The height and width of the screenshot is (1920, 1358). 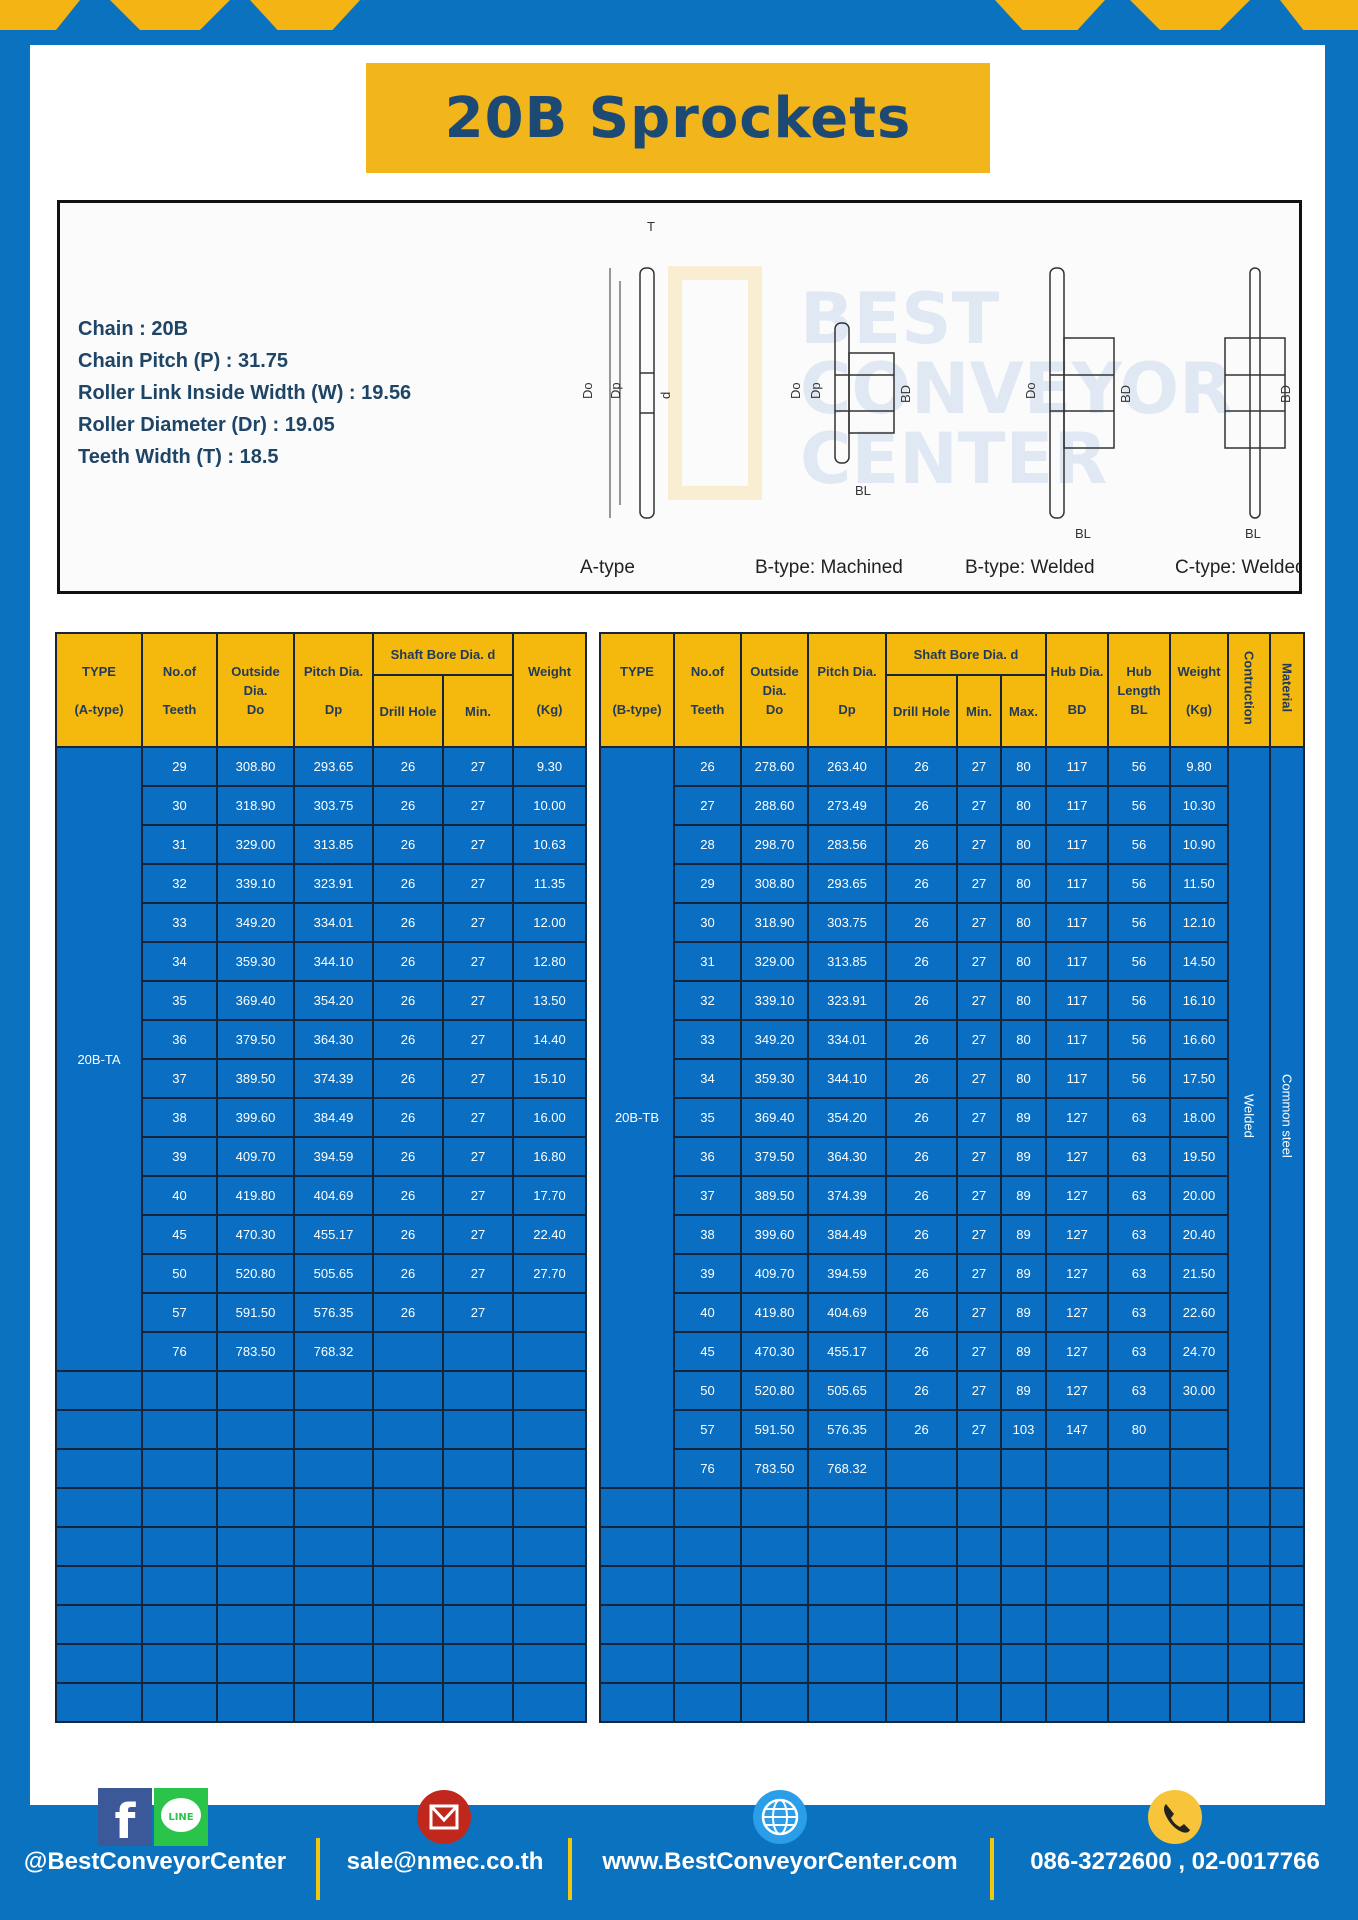 What do you see at coordinates (321, 961) in the screenshot?
I see `table-row: 34 359.30 344.10 26 27 12.80` at bounding box center [321, 961].